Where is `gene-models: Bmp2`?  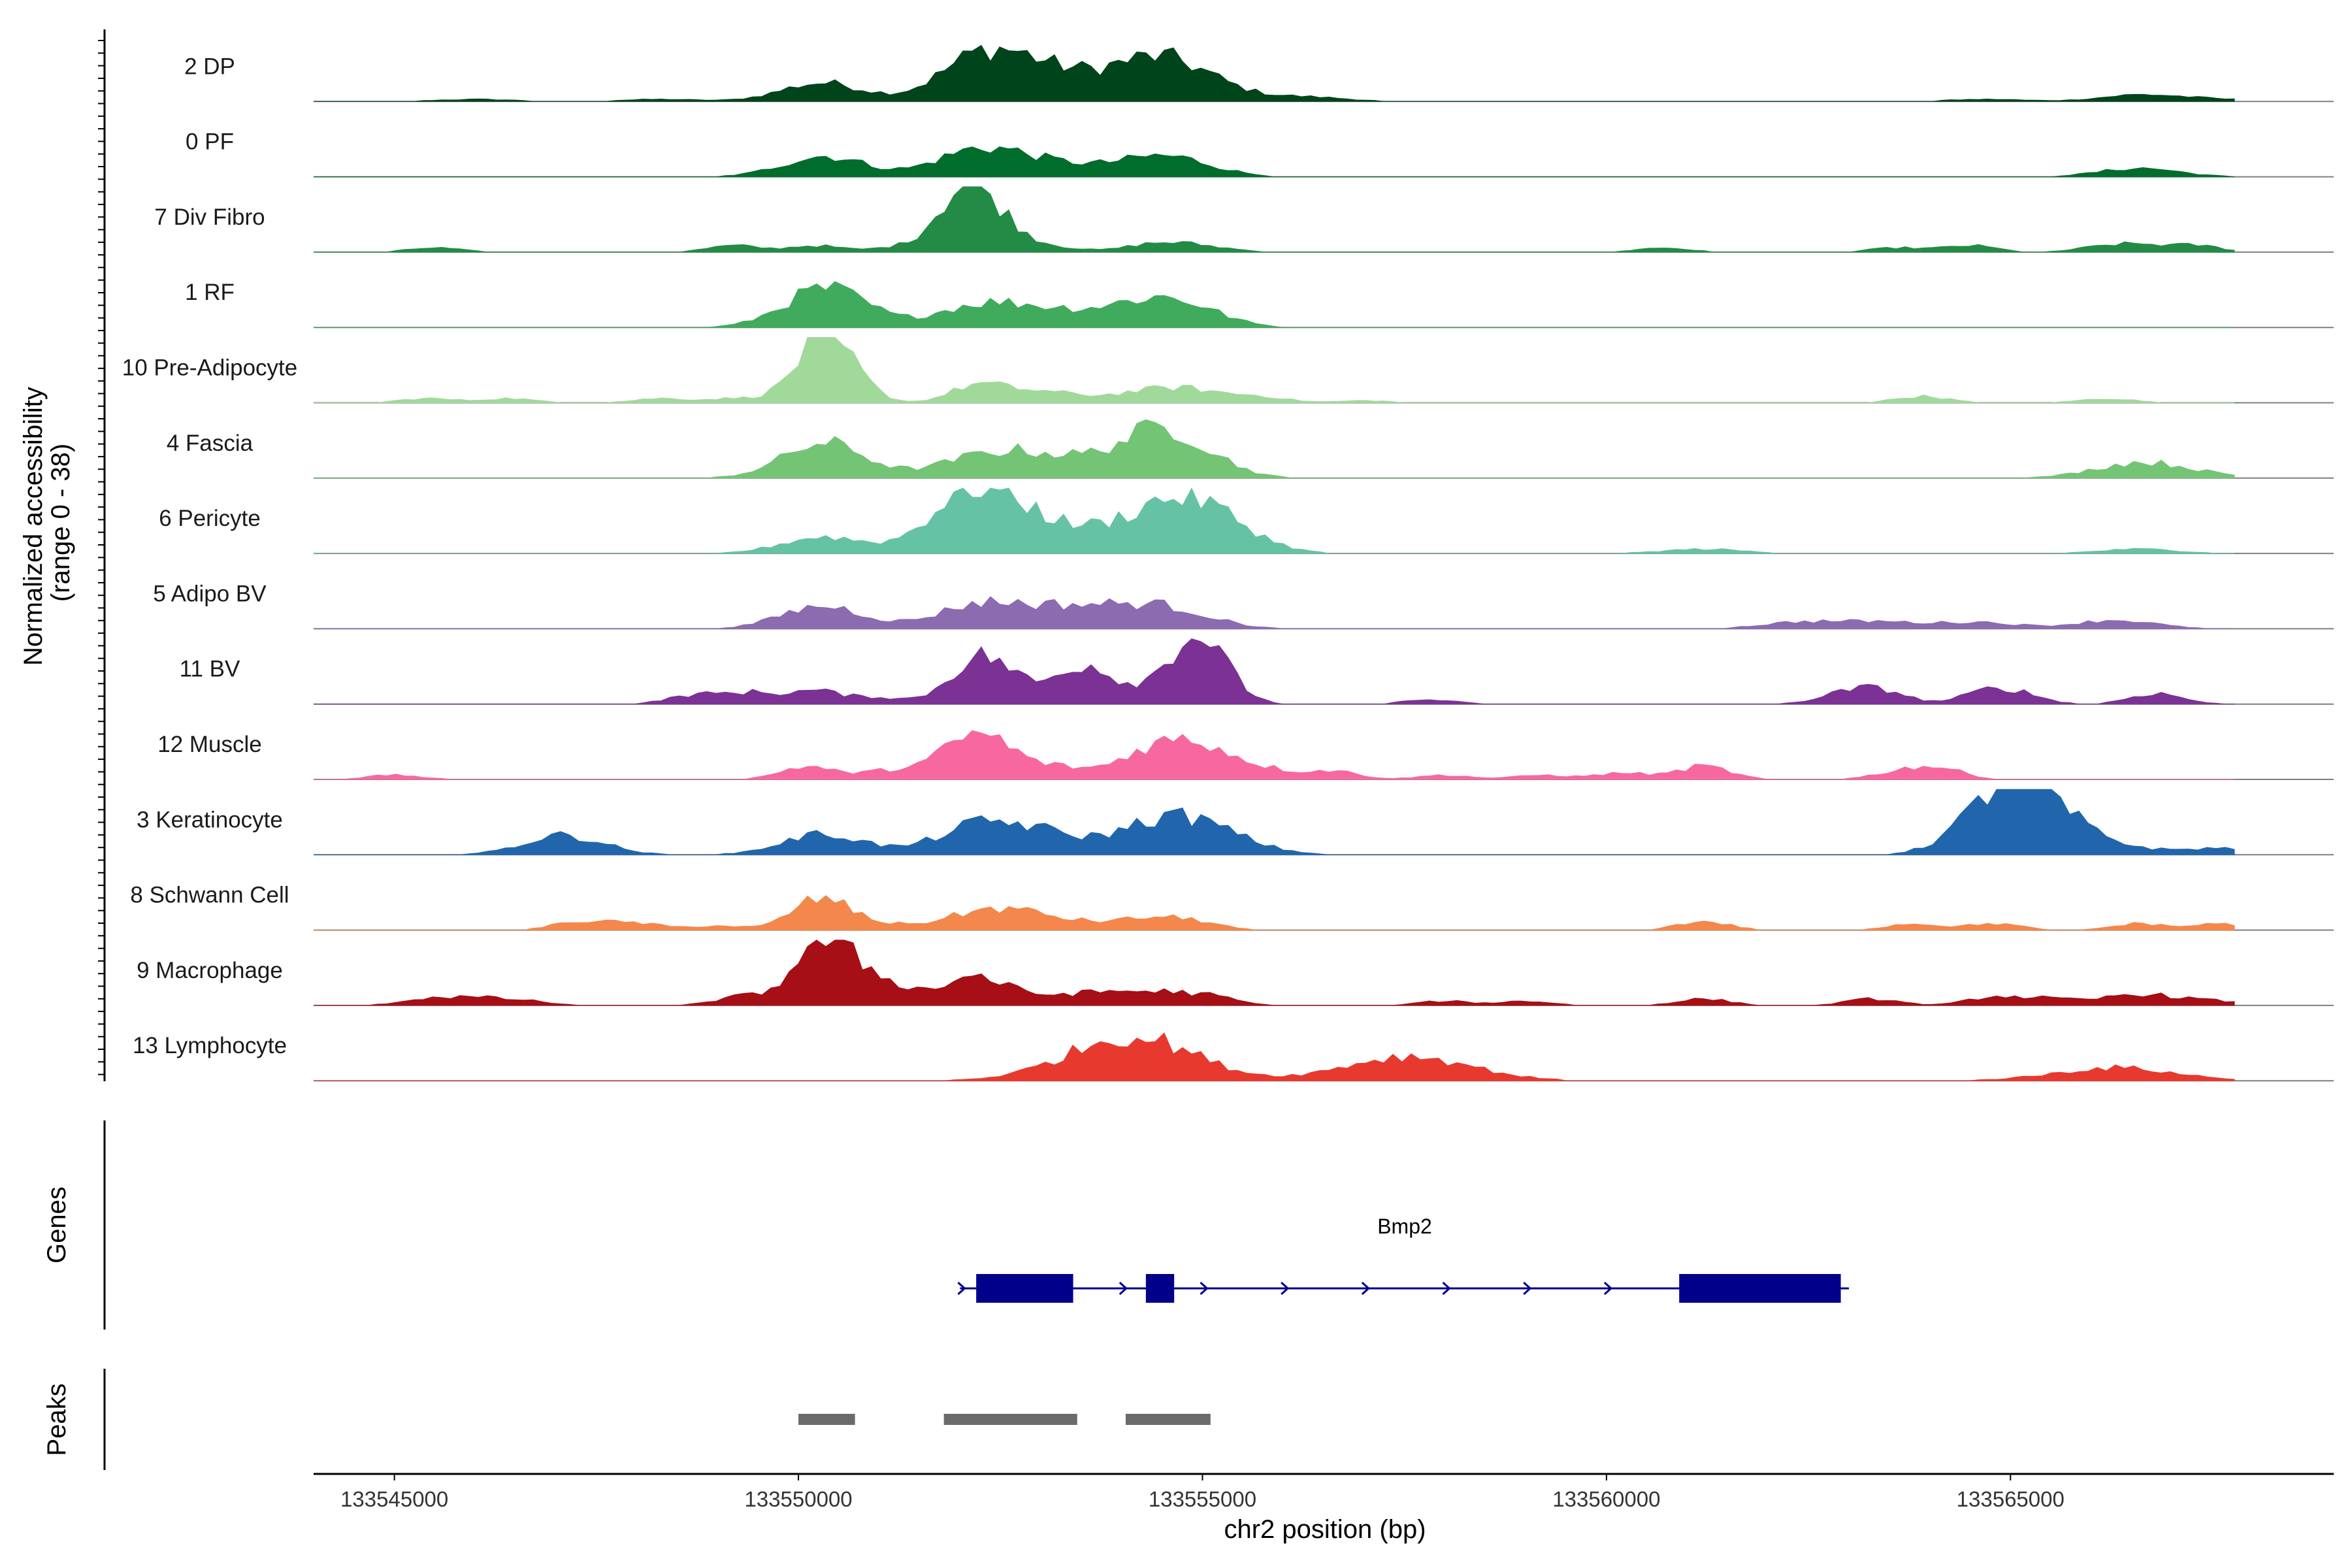
gene-models: Bmp2 is located at coordinates (1403, 1259).